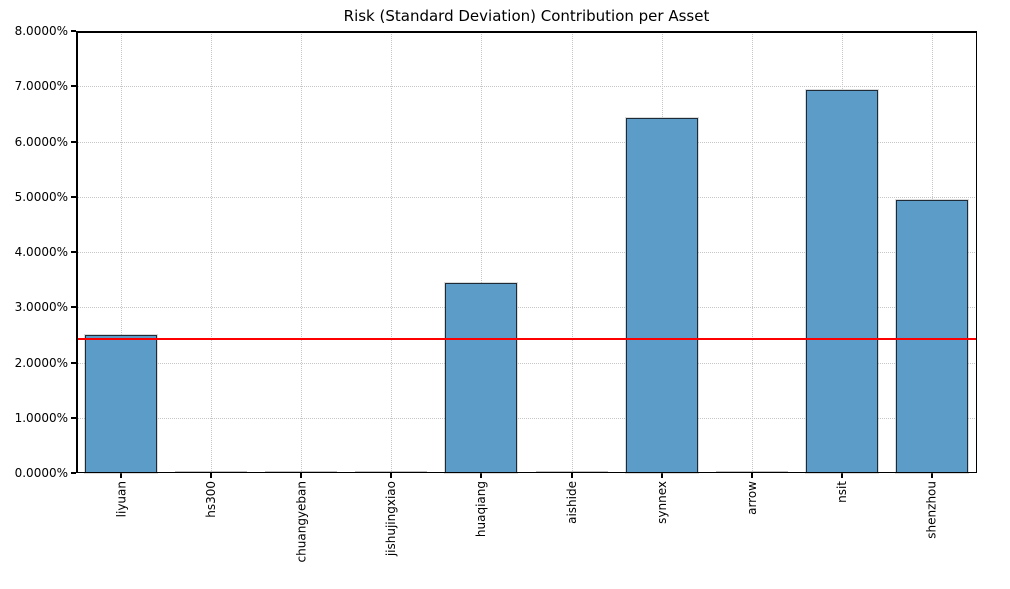 The image size is (1010, 589). I want to click on xtick-label-arrow: arrow, so click(751, 498).